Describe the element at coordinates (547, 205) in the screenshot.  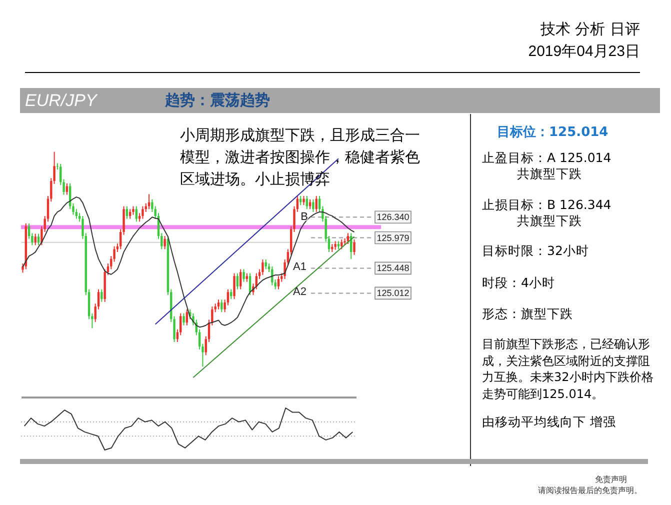
I see `text: 止损目标：B 126.344` at that location.